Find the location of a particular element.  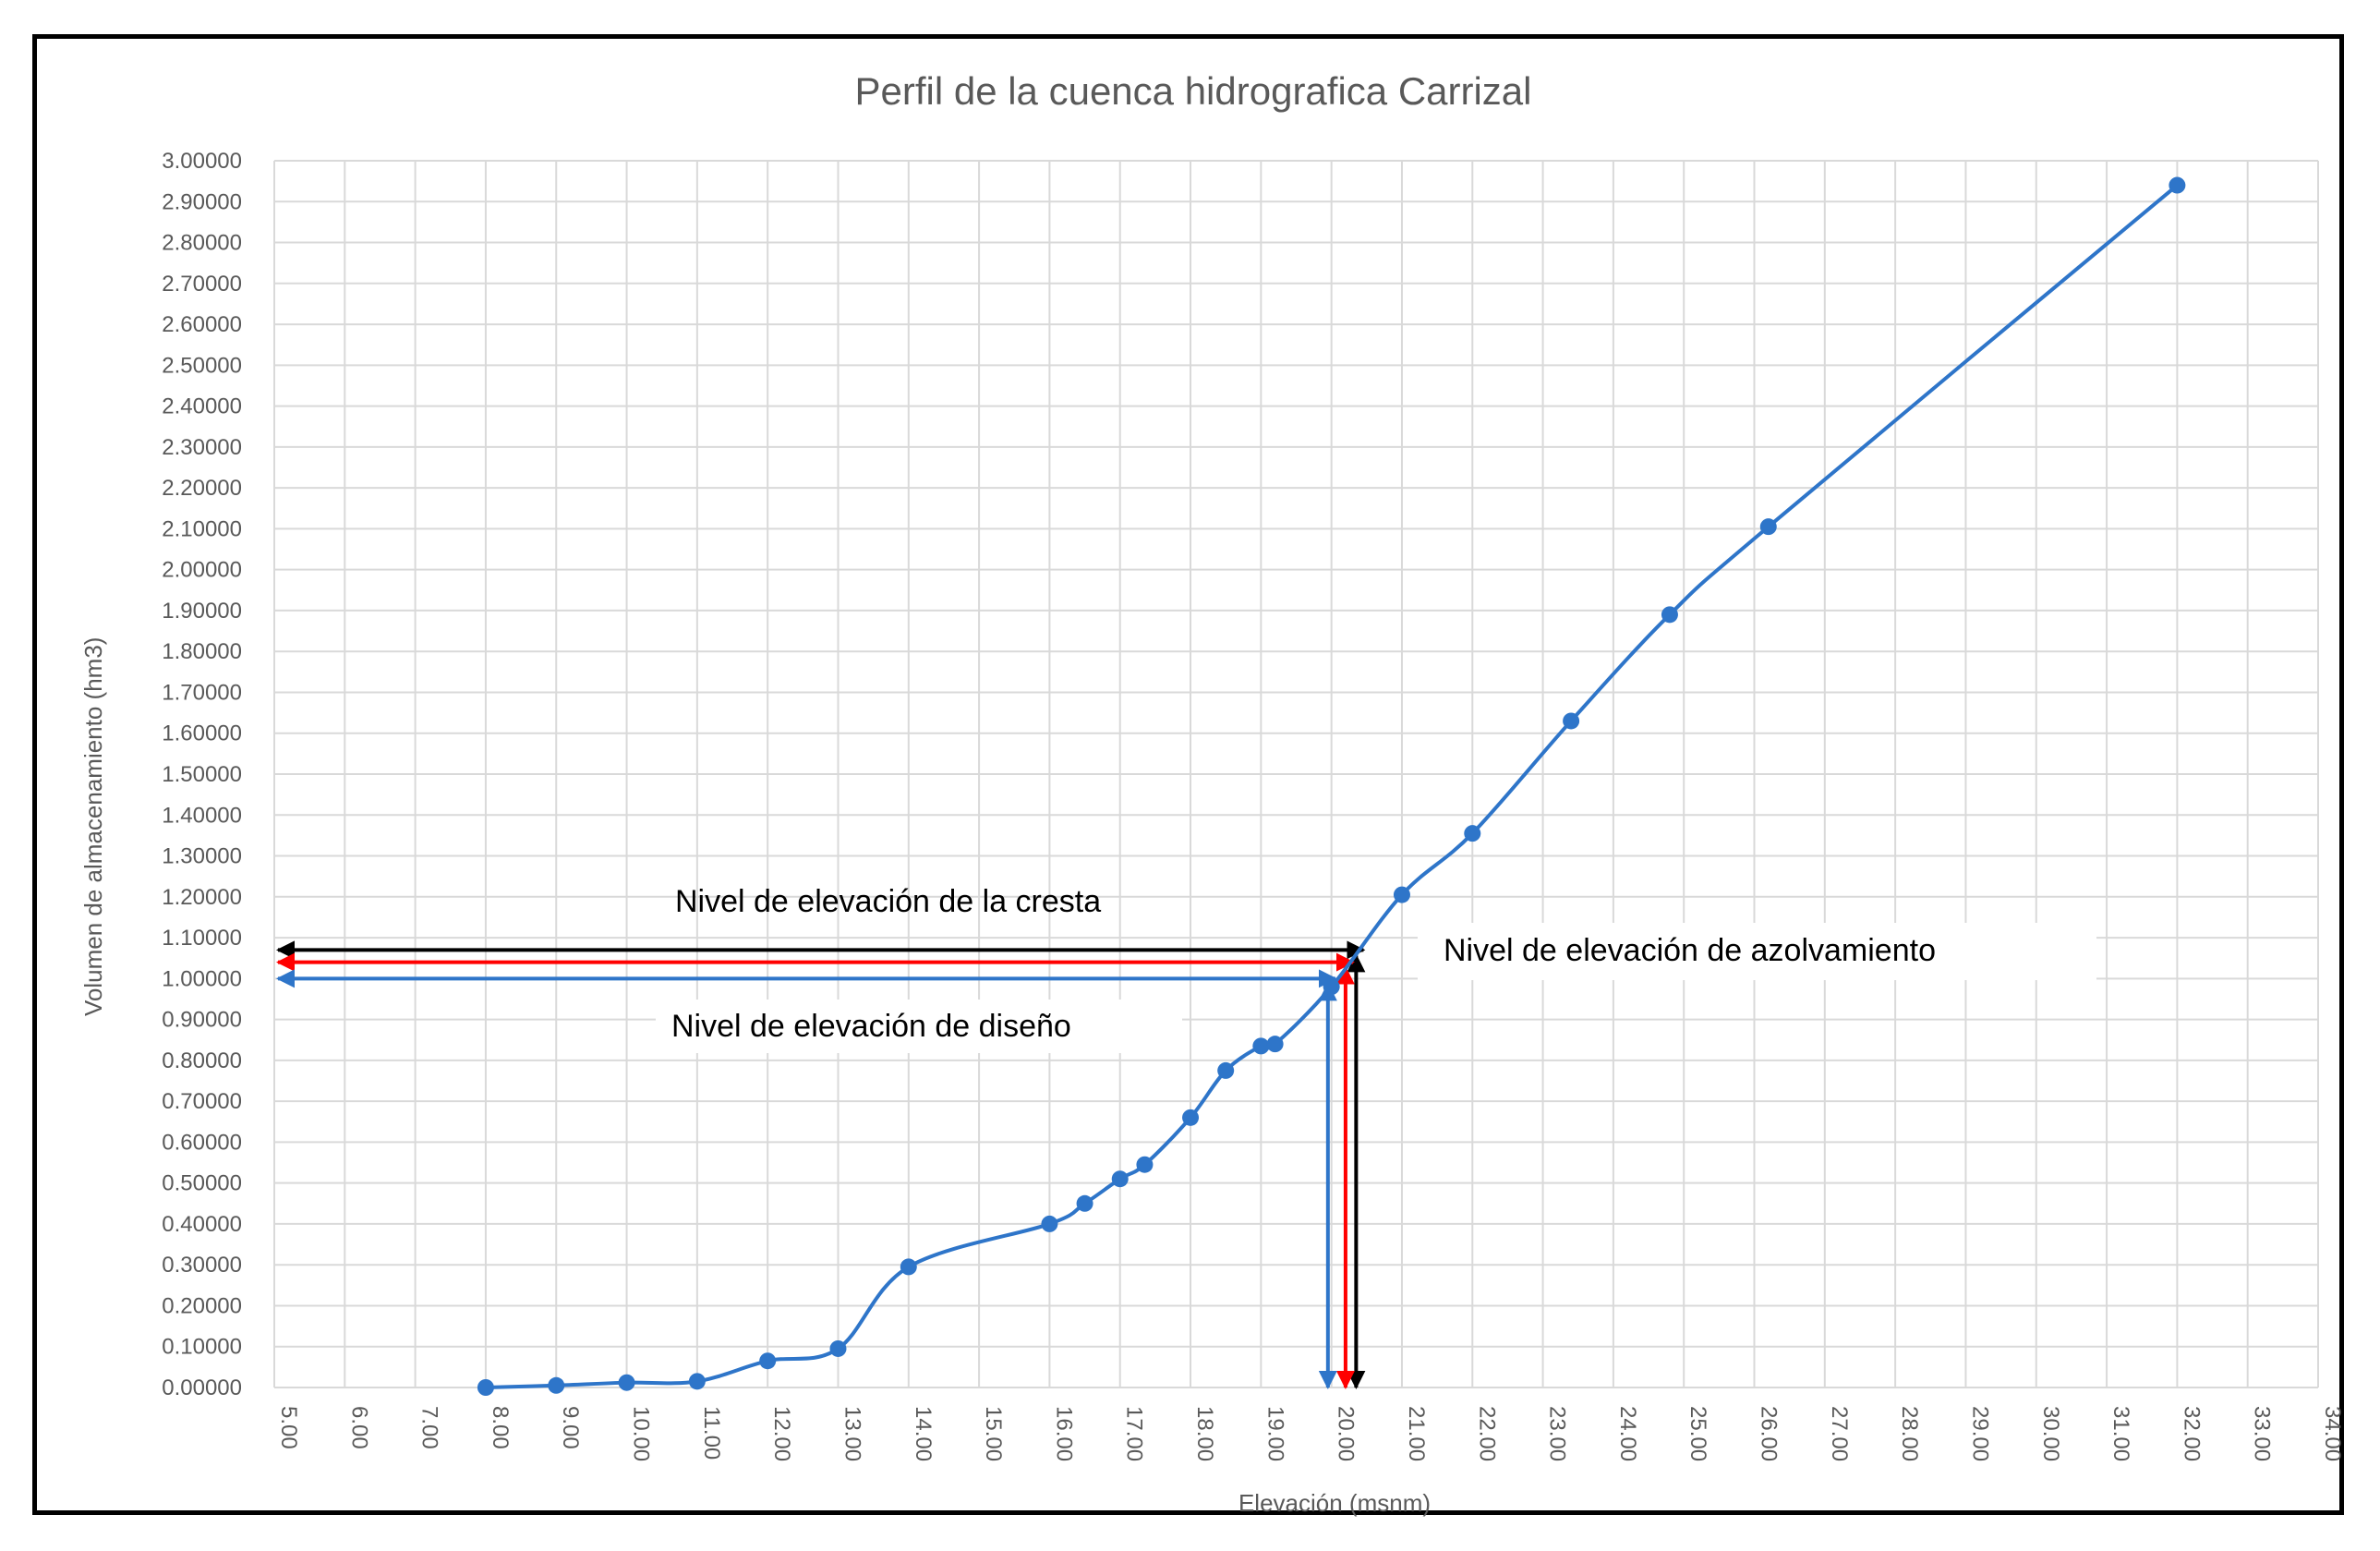

y-tick-label: 0.50000 is located at coordinates (202, 1183).